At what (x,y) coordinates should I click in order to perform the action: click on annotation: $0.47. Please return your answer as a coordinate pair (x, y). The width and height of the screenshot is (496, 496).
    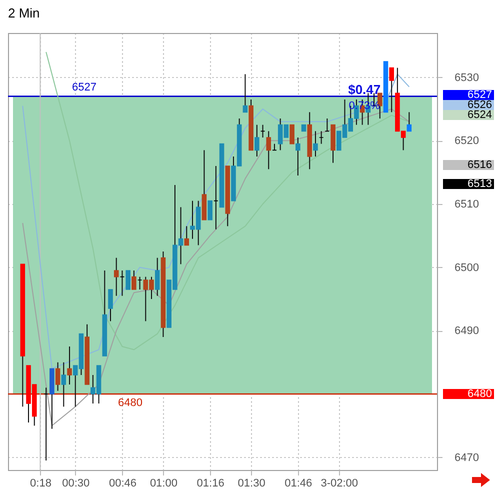
    Looking at the image, I should click on (364, 89).